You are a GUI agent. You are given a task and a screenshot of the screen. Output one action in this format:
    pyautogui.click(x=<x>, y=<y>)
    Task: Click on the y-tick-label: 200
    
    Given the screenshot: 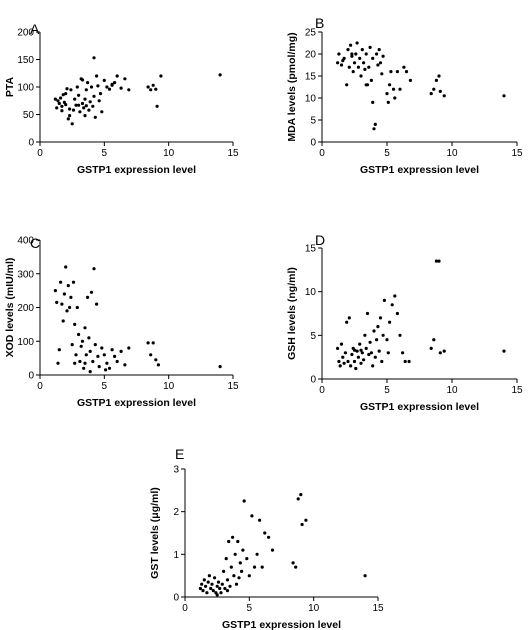 What is the action you would take?
    pyautogui.click(x=25, y=33)
    